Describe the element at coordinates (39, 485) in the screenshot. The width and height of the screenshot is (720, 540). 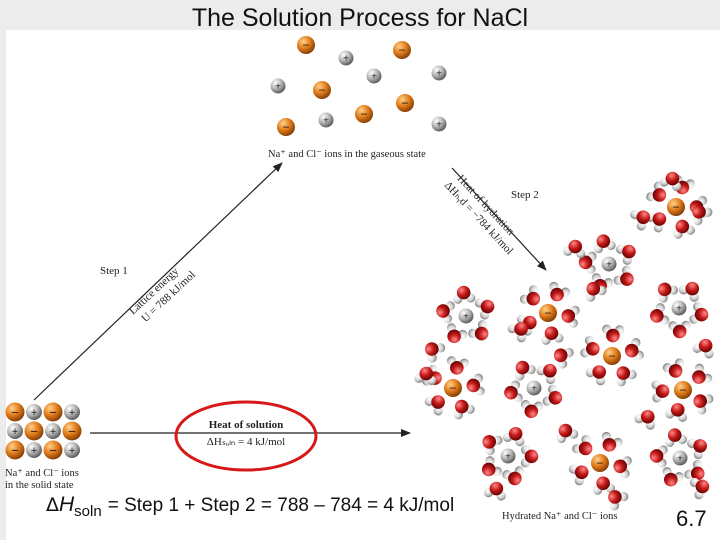
I see `solid-state-caption-line2: in the solid state` at that location.